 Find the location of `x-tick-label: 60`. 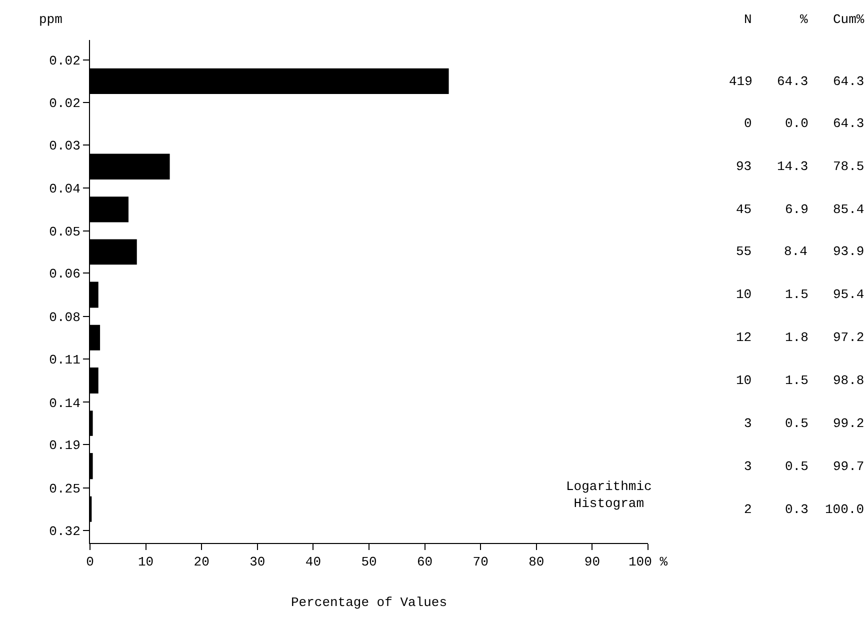

x-tick-label: 60 is located at coordinates (424, 562).